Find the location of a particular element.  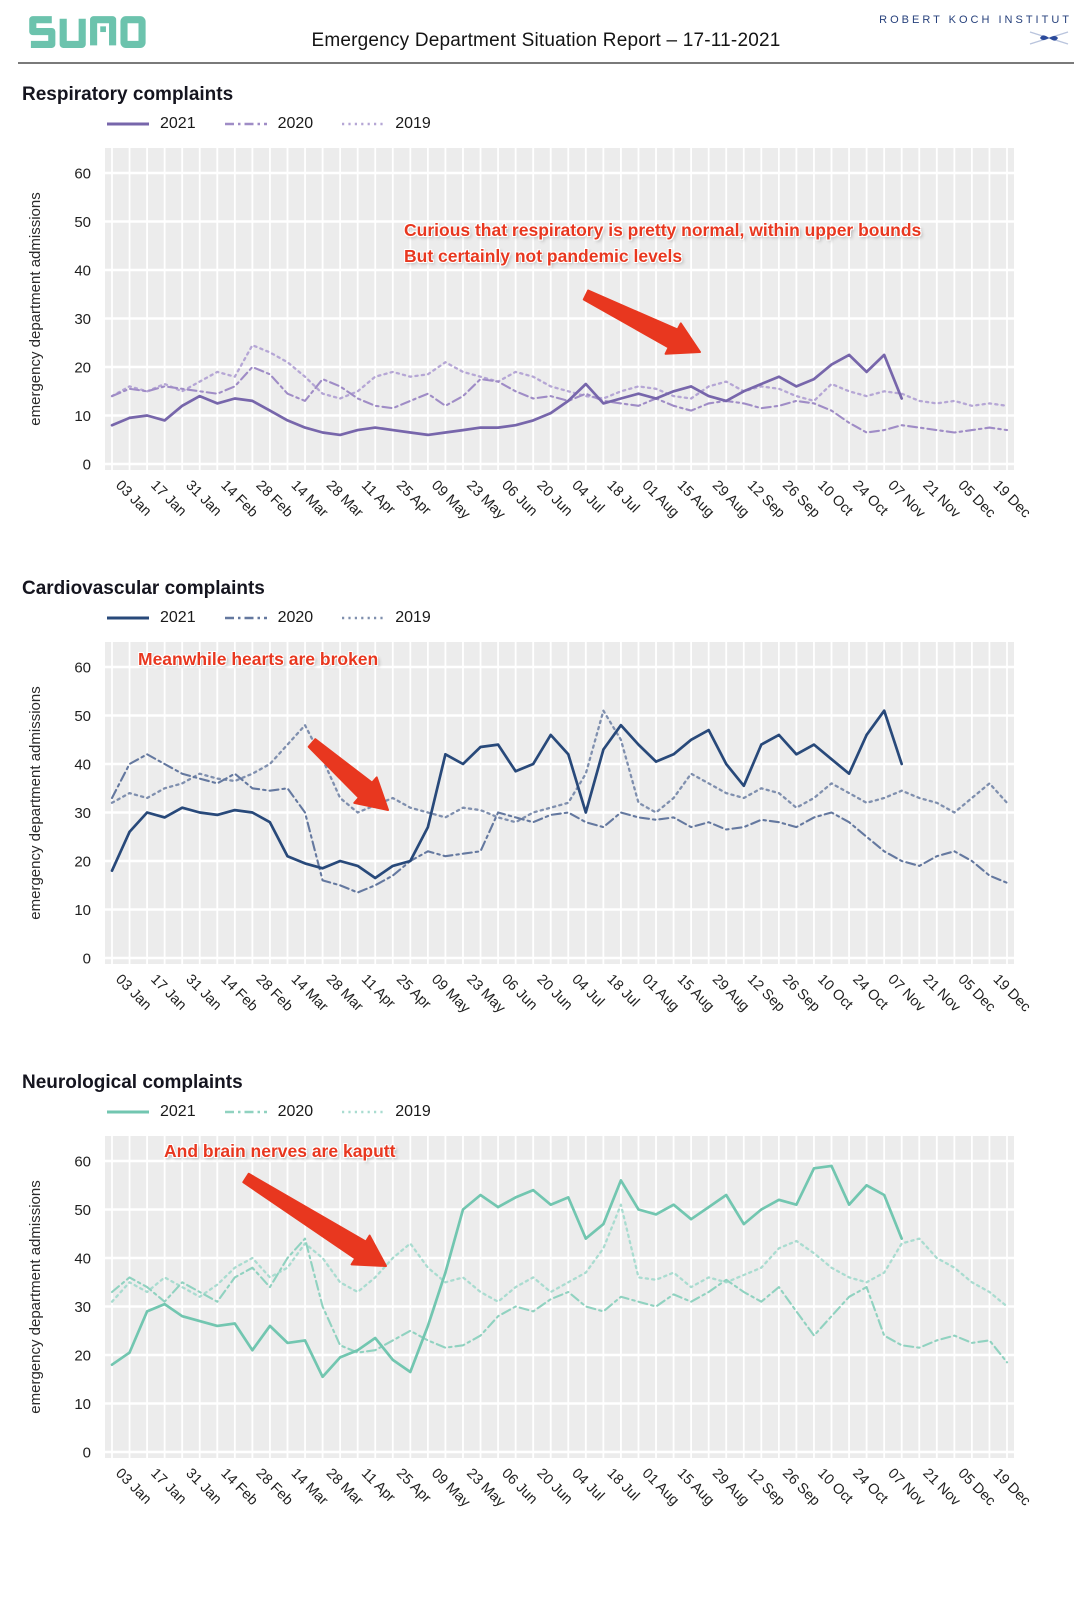

legend-item-2021: 2021 is located at coordinates (151, 1112).